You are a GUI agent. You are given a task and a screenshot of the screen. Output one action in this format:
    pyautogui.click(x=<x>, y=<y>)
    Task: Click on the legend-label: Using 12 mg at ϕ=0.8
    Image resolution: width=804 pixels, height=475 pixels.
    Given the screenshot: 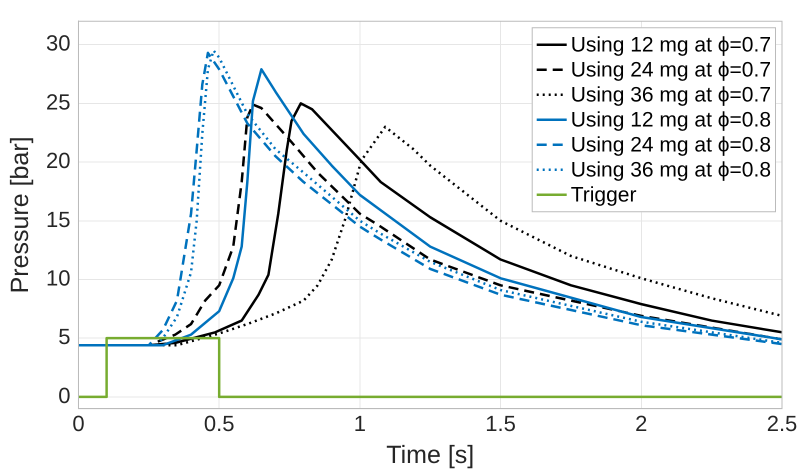 What is the action you would take?
    pyautogui.click(x=671, y=120)
    